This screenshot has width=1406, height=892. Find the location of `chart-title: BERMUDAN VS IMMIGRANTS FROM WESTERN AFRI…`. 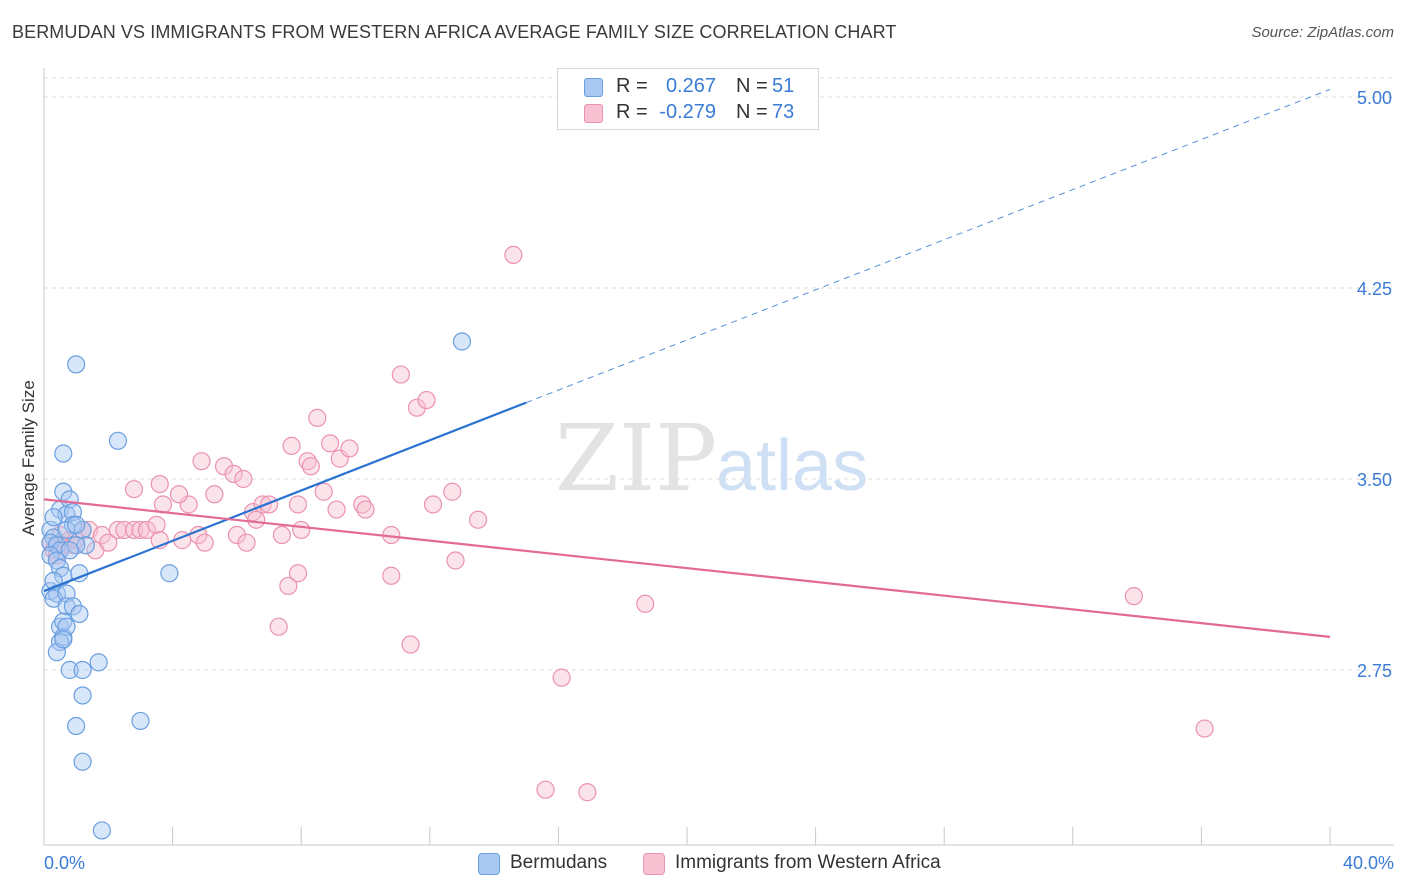

chart-title: BERMUDAN VS IMMIGRANTS FROM WESTERN AFRI… is located at coordinates (454, 32).